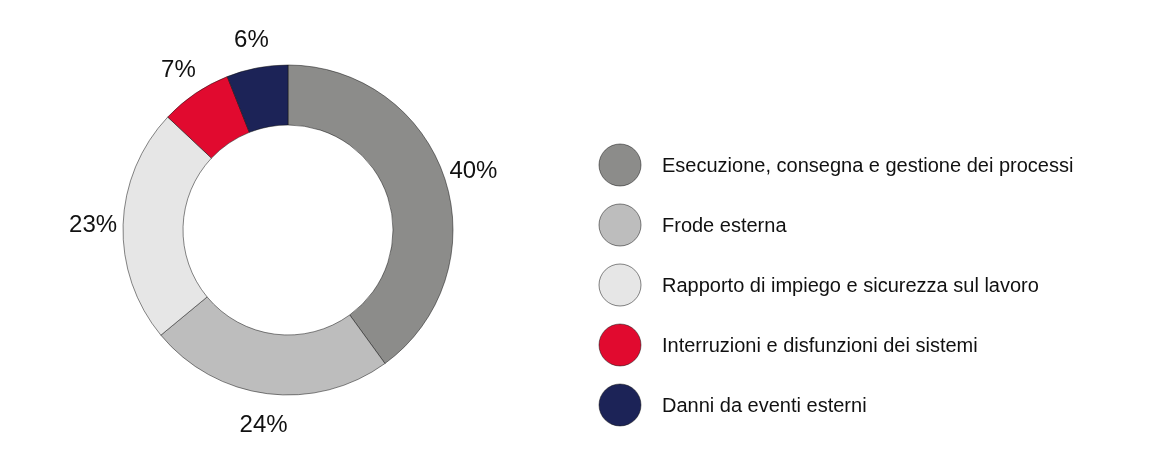  I want to click on data-label: 7%, so click(178, 69).